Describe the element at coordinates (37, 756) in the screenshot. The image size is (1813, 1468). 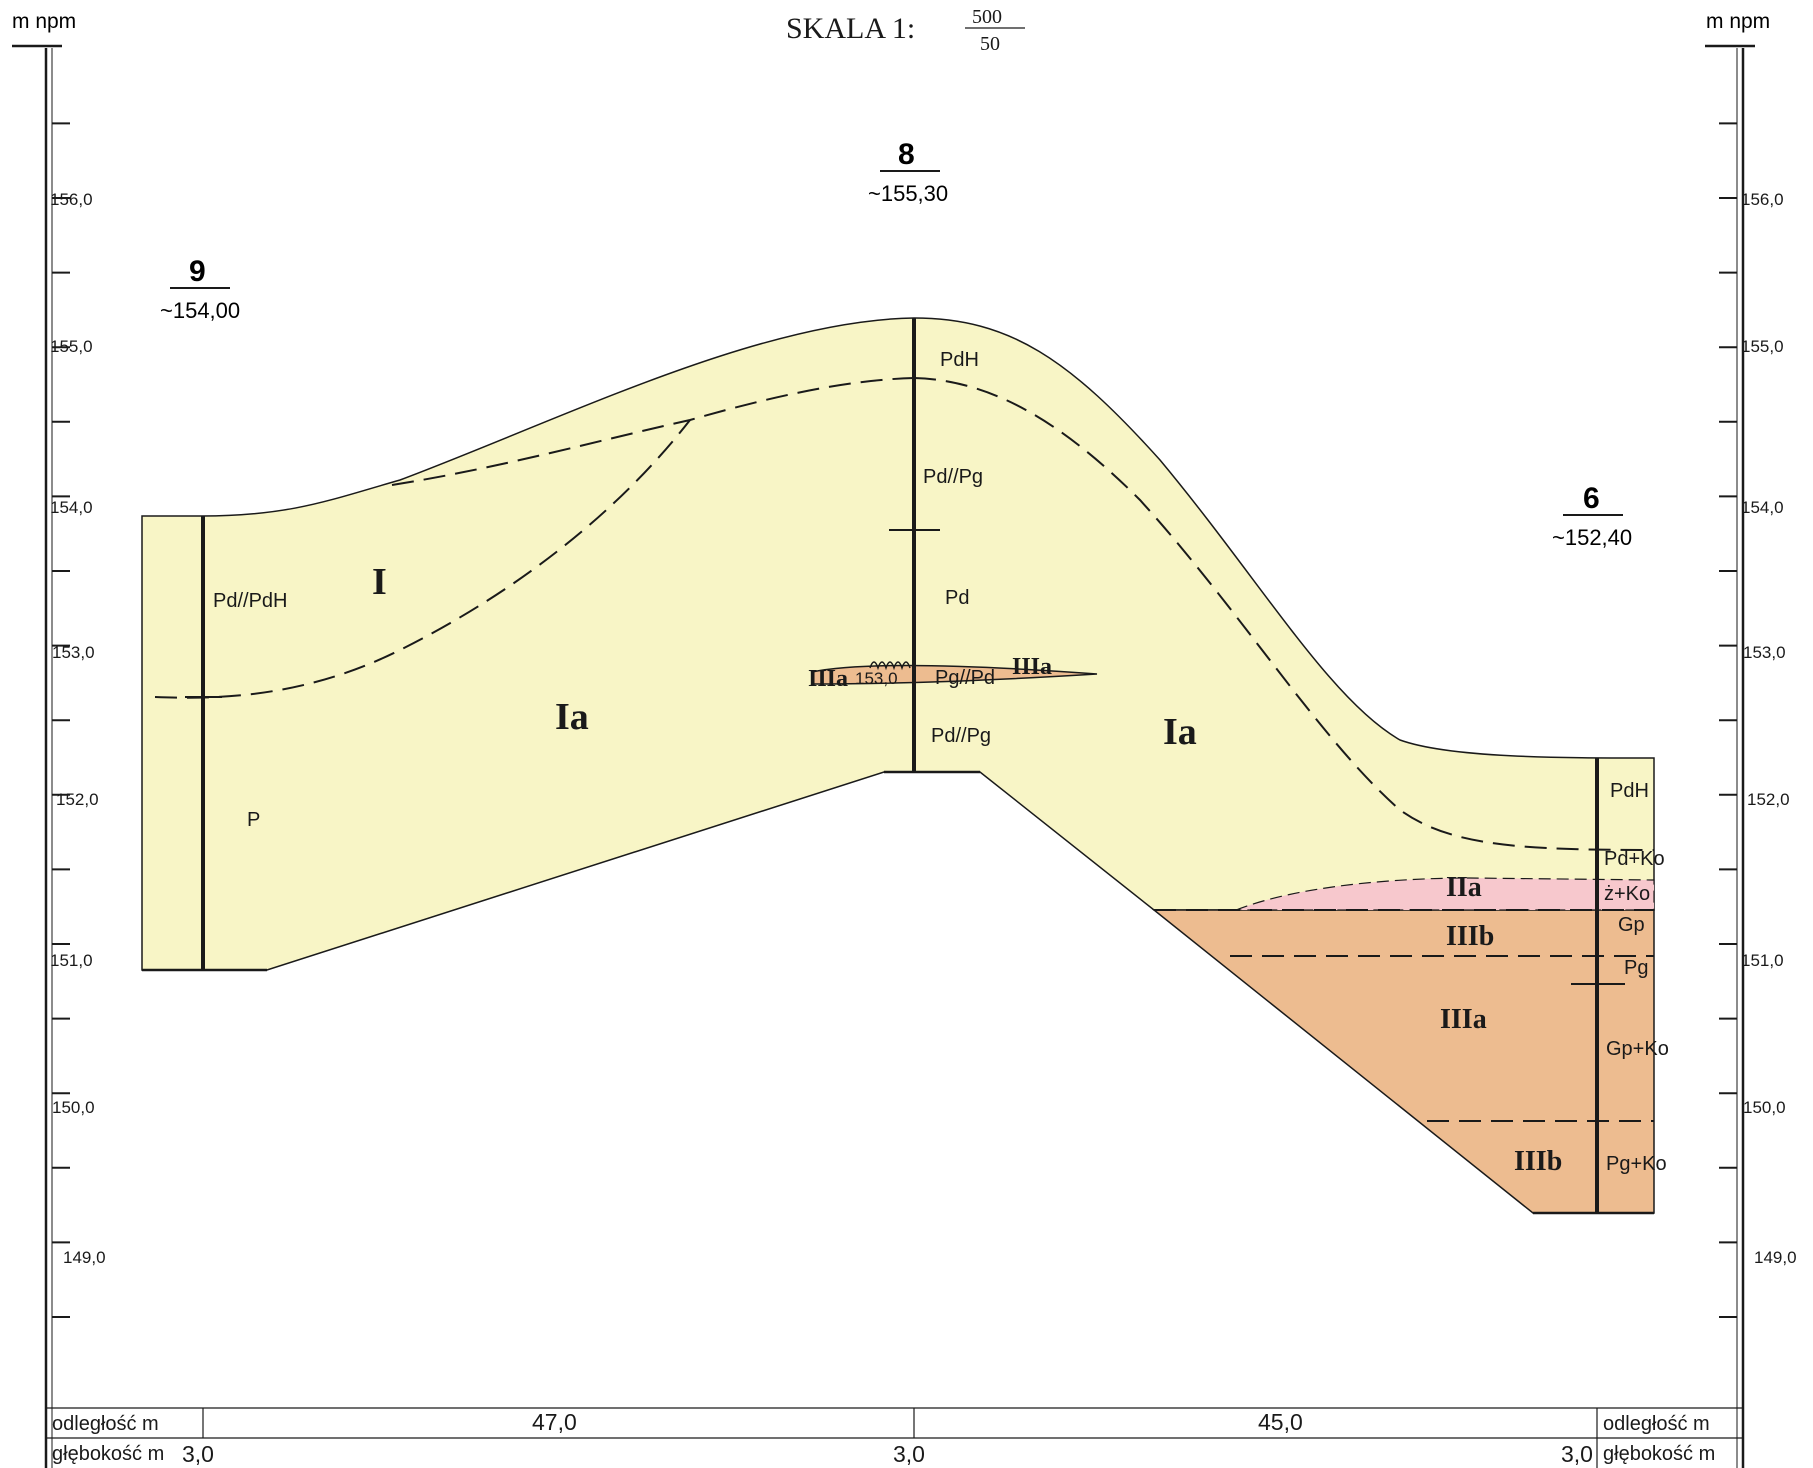
I see `left-elevation-axis` at that location.